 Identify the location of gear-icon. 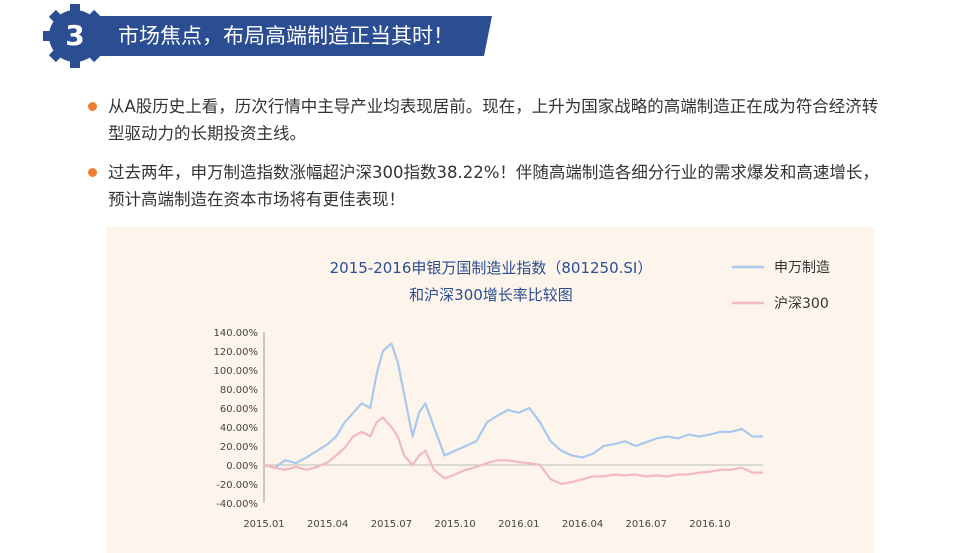
(75, 36).